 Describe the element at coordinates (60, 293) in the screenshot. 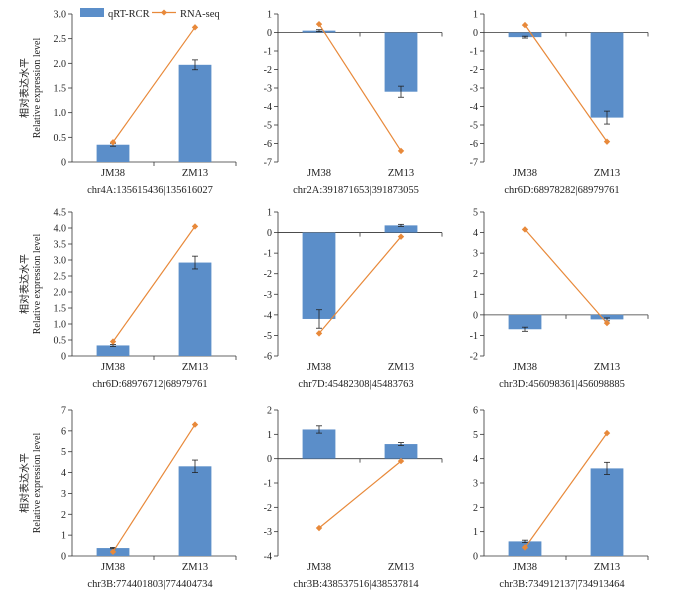

I see `y-tick-label: 2.0` at that location.